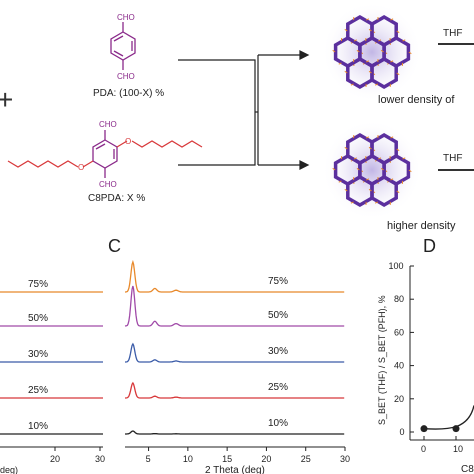  Describe the element at coordinates (55, 459) in the screenshot. I see `panel-b-tick-label: 20` at that location.